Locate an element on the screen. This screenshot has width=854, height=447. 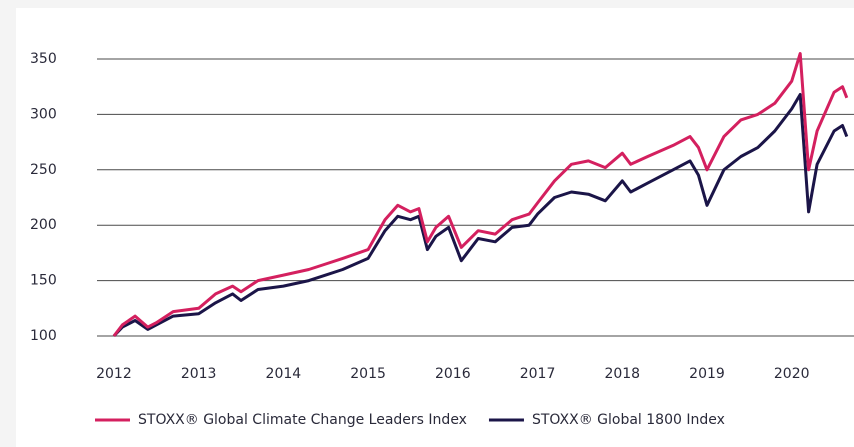
legend-label: STOXX® Global 1800 Index is located at coordinates (628, 420).